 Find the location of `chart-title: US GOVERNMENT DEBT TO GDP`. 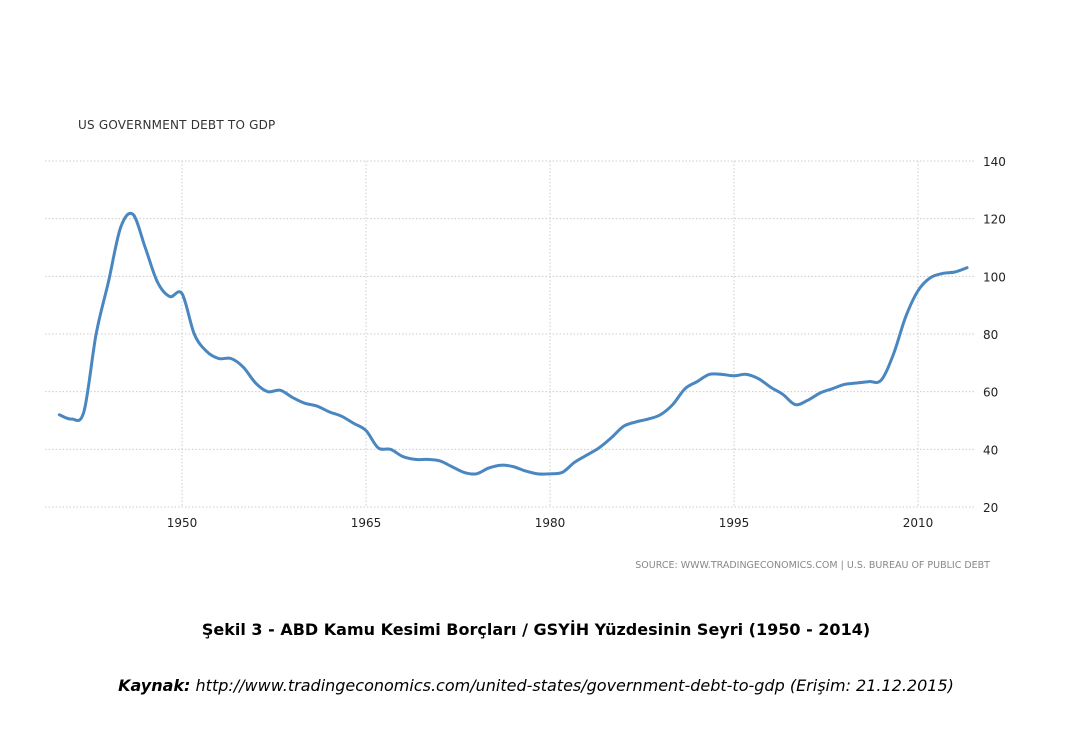

chart-title: US GOVERNMENT DEBT TO GDP is located at coordinates (177, 125).